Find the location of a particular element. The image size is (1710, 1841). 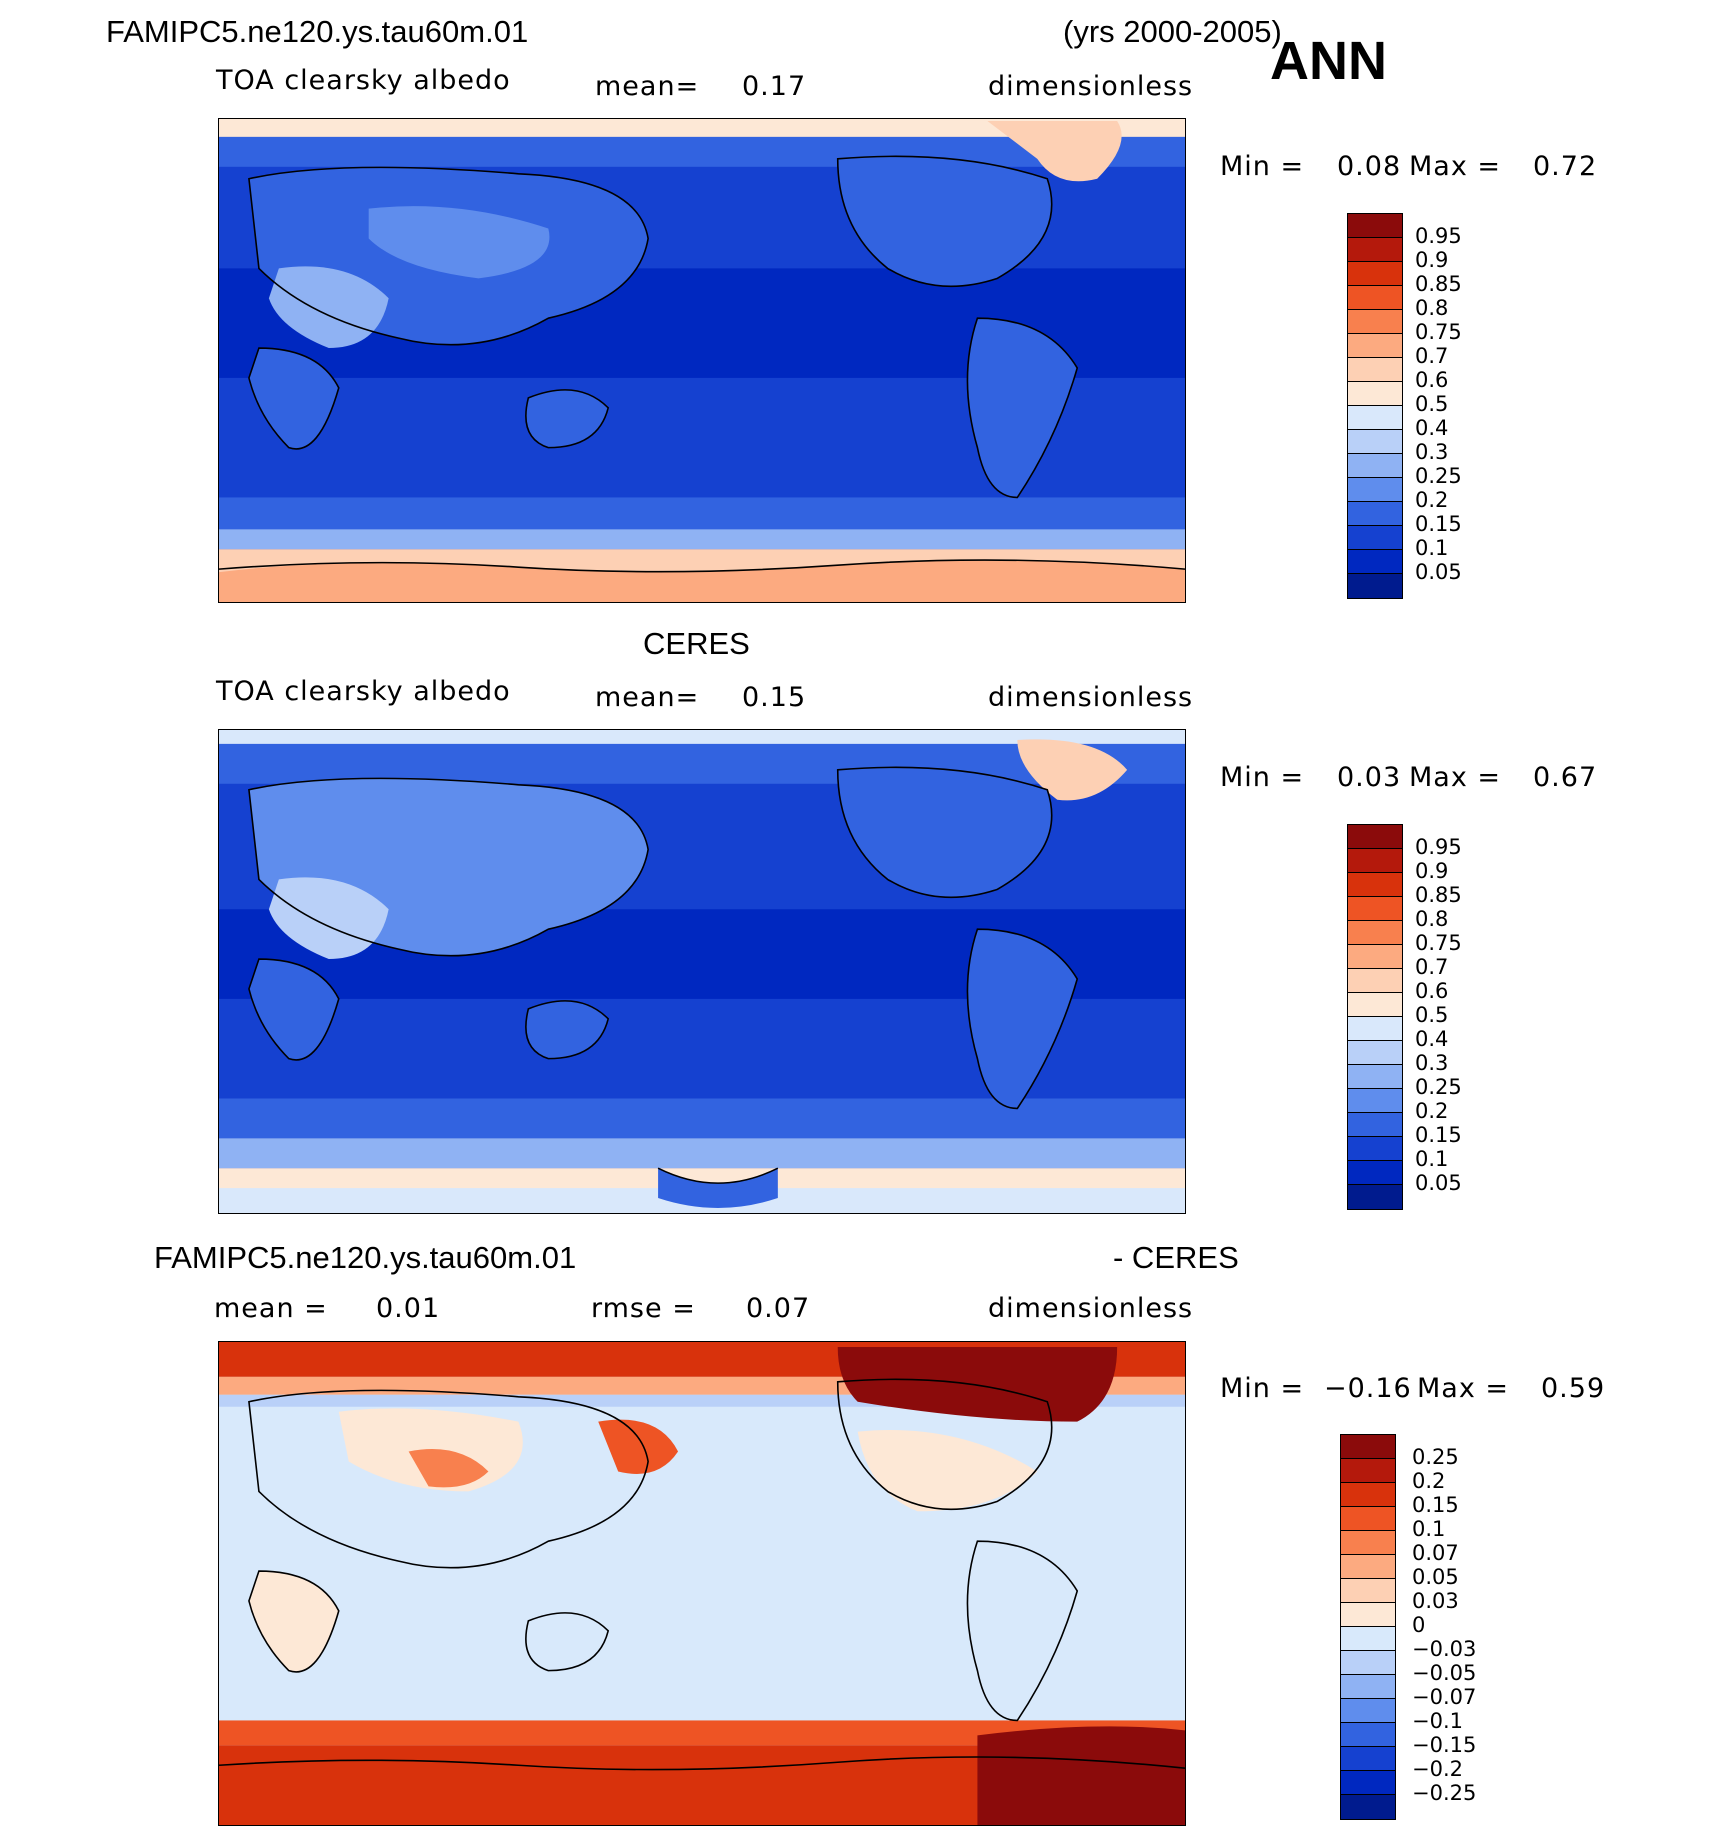

case-name-title: FAMIPC5.ne120.ys.tau60m.01 is located at coordinates (317, 31).